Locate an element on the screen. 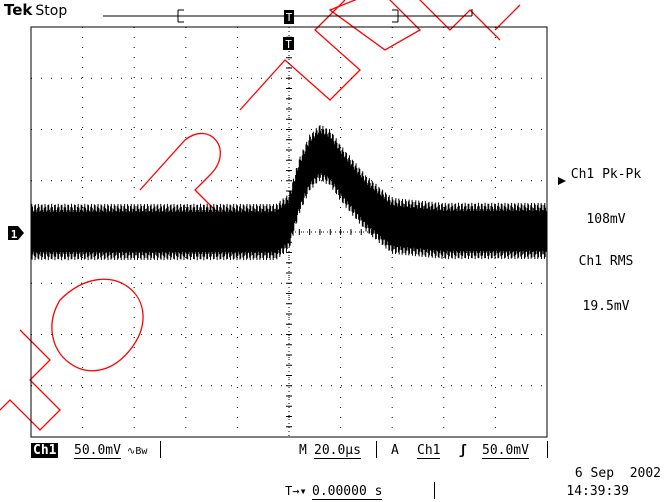  measurement-value: 108mV is located at coordinates (606, 219).